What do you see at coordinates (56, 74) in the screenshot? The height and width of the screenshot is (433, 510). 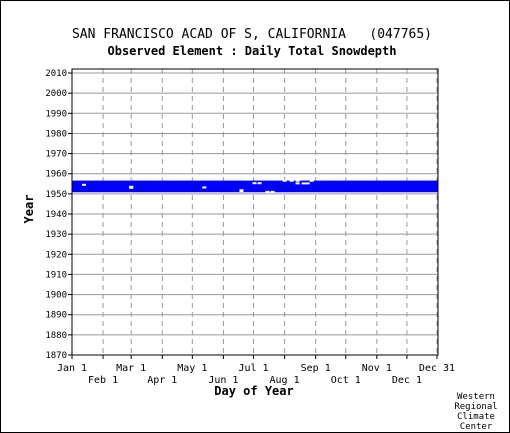 I see `y-tick-label: 2010` at bounding box center [56, 74].